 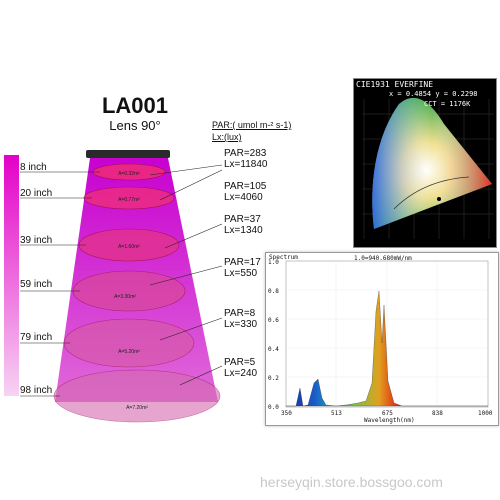 What do you see at coordinates (241, 273) in the screenshot?
I see `lux-value: Lx=550` at bounding box center [241, 273].